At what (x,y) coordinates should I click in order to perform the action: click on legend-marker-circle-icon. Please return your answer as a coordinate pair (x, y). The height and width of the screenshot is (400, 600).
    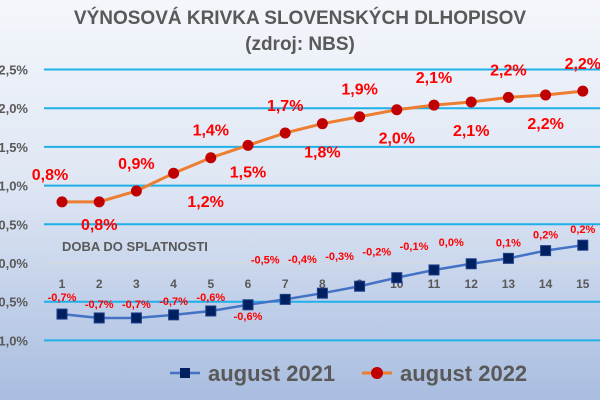
    Looking at the image, I should click on (377, 373).